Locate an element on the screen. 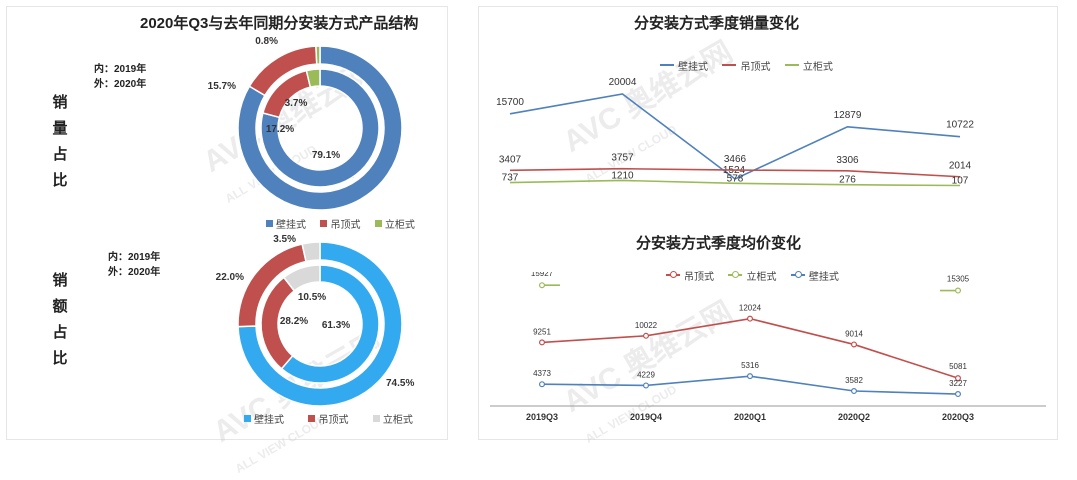 This screenshot has width=1077, height=480. side-char: 额 is located at coordinates (60, 306).